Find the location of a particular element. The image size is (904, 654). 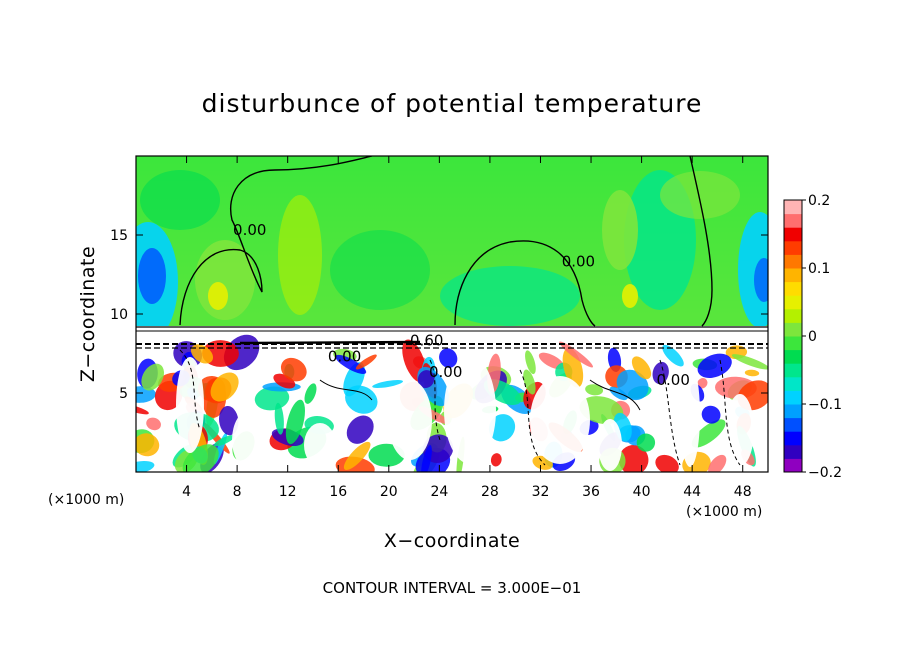

x-tick-label: 12 is located at coordinates (288, 492).